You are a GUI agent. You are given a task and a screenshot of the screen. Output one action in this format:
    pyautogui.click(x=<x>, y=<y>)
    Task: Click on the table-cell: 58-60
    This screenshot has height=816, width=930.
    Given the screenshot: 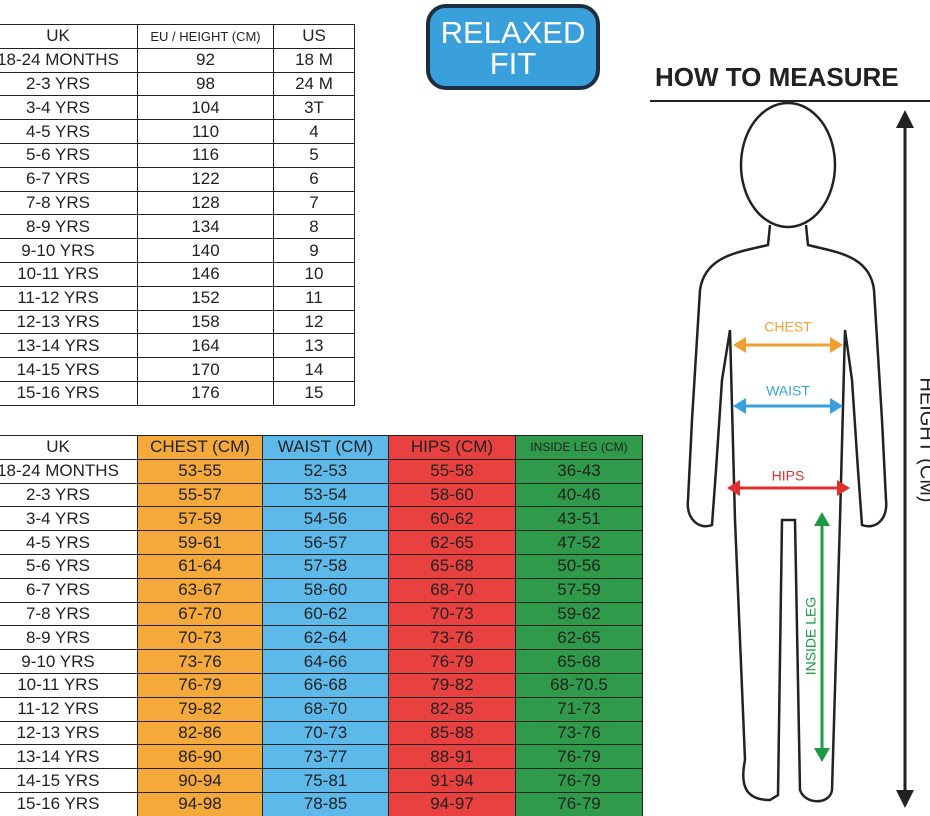 What is the action you would take?
    pyautogui.click(x=325, y=590)
    